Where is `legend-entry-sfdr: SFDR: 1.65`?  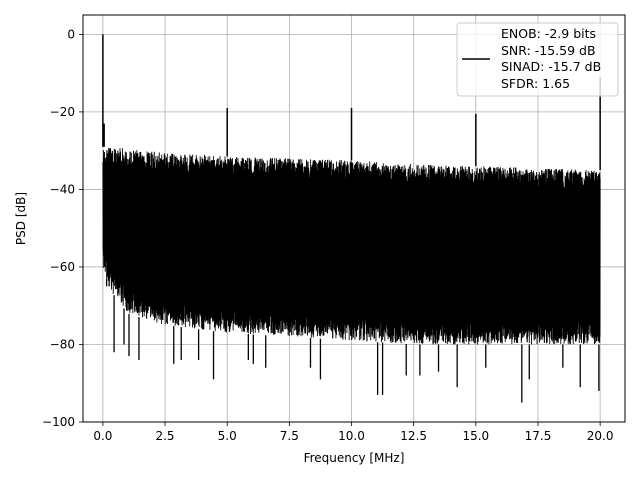
legend-entry-sfdr: SFDR: 1.65 is located at coordinates (535, 83).